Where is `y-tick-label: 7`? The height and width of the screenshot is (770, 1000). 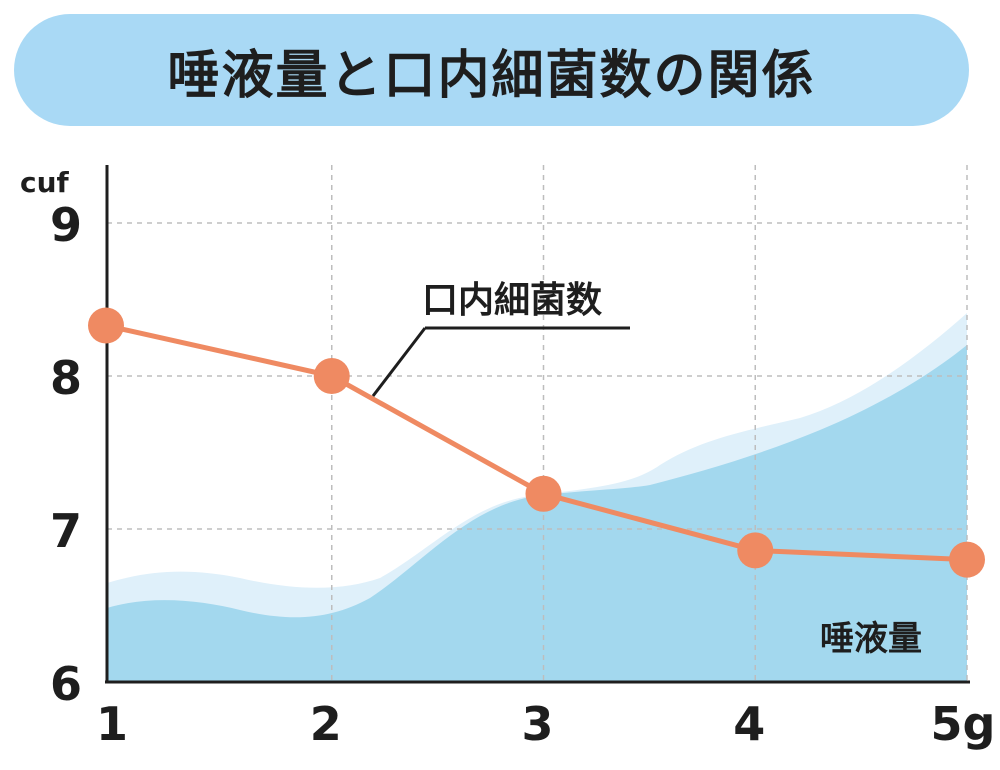
y-tick-label: 7 is located at coordinates (66, 531).